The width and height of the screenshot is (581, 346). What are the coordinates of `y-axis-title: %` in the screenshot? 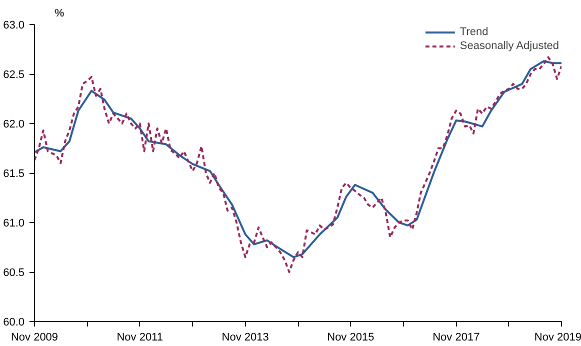 It's located at (59, 14).